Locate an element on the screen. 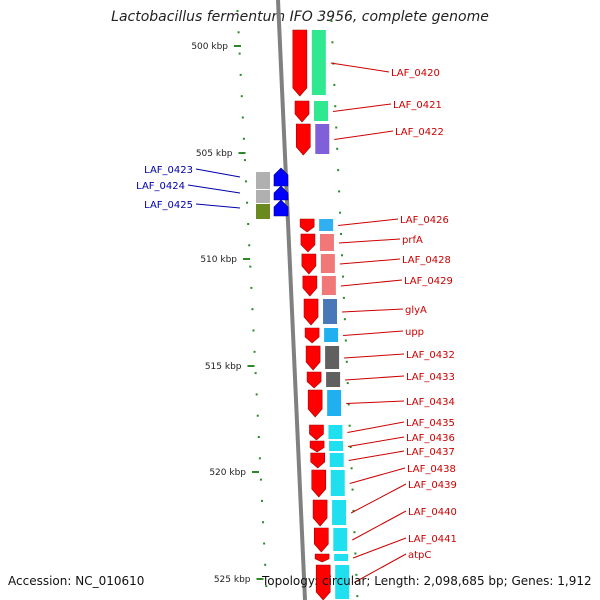  forward-gene-label: LAF_0433 is located at coordinates (430, 377).